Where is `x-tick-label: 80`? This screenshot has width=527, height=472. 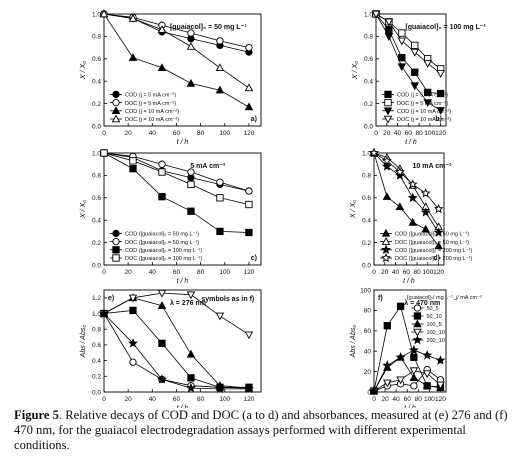
x-tick-label: 80 is located at coordinates (419, 399).